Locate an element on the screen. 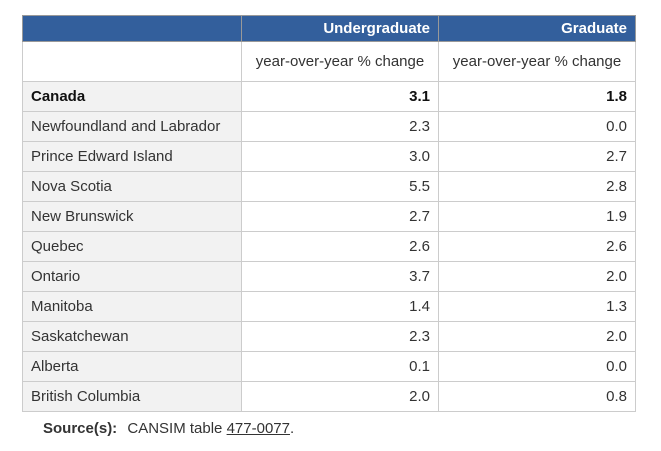 The width and height of the screenshot is (661, 451). table-row: British Columbia 2.0 0.8 is located at coordinates (329, 396).